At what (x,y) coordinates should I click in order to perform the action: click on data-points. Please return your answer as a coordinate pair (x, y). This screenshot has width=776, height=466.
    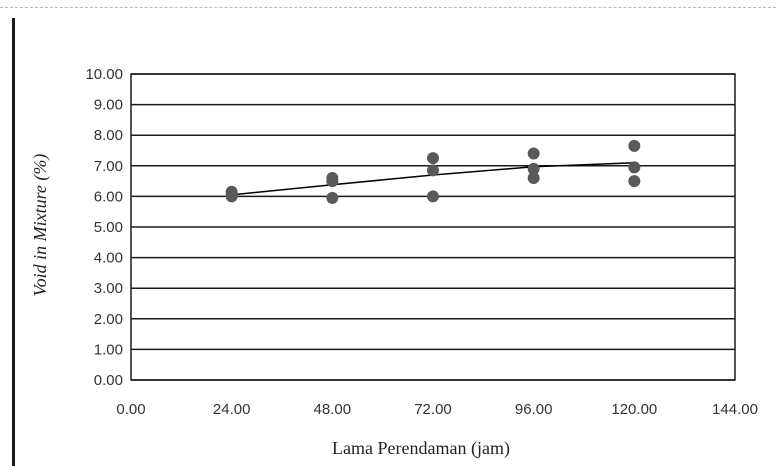
    Looking at the image, I should click on (433, 171).